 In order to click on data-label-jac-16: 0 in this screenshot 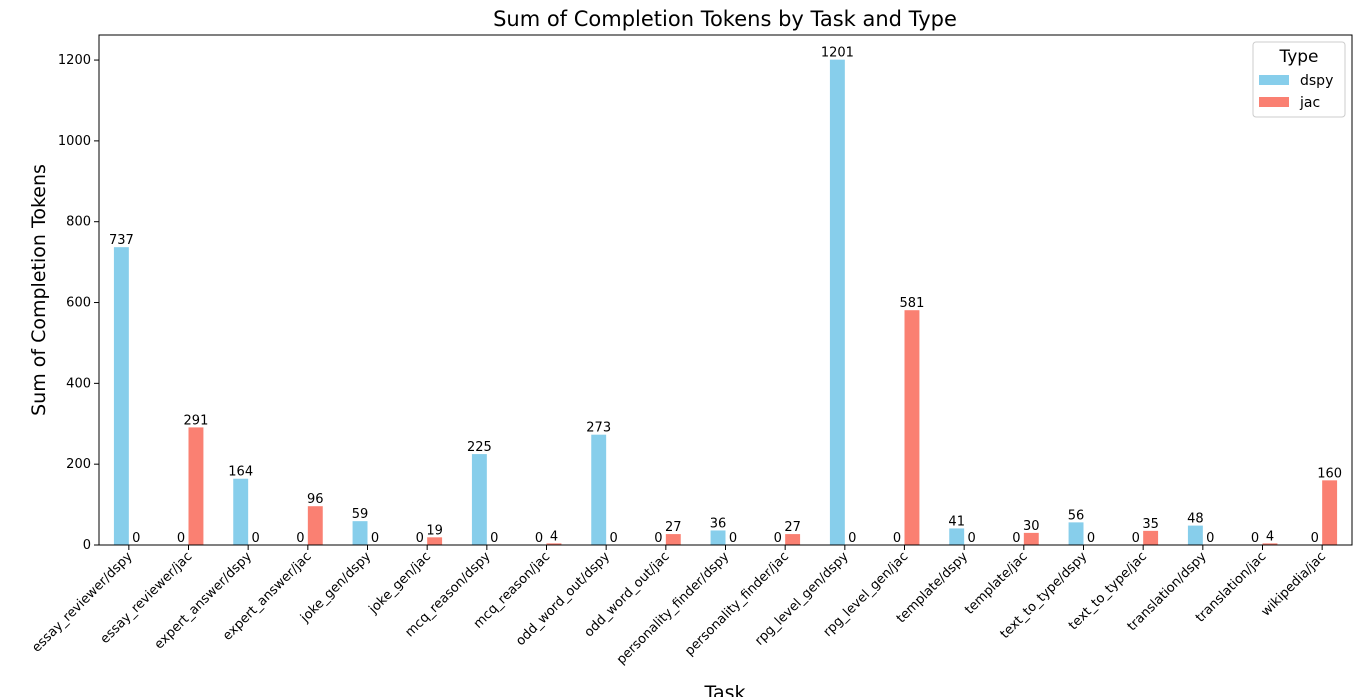, I will do `click(1091, 538)`.